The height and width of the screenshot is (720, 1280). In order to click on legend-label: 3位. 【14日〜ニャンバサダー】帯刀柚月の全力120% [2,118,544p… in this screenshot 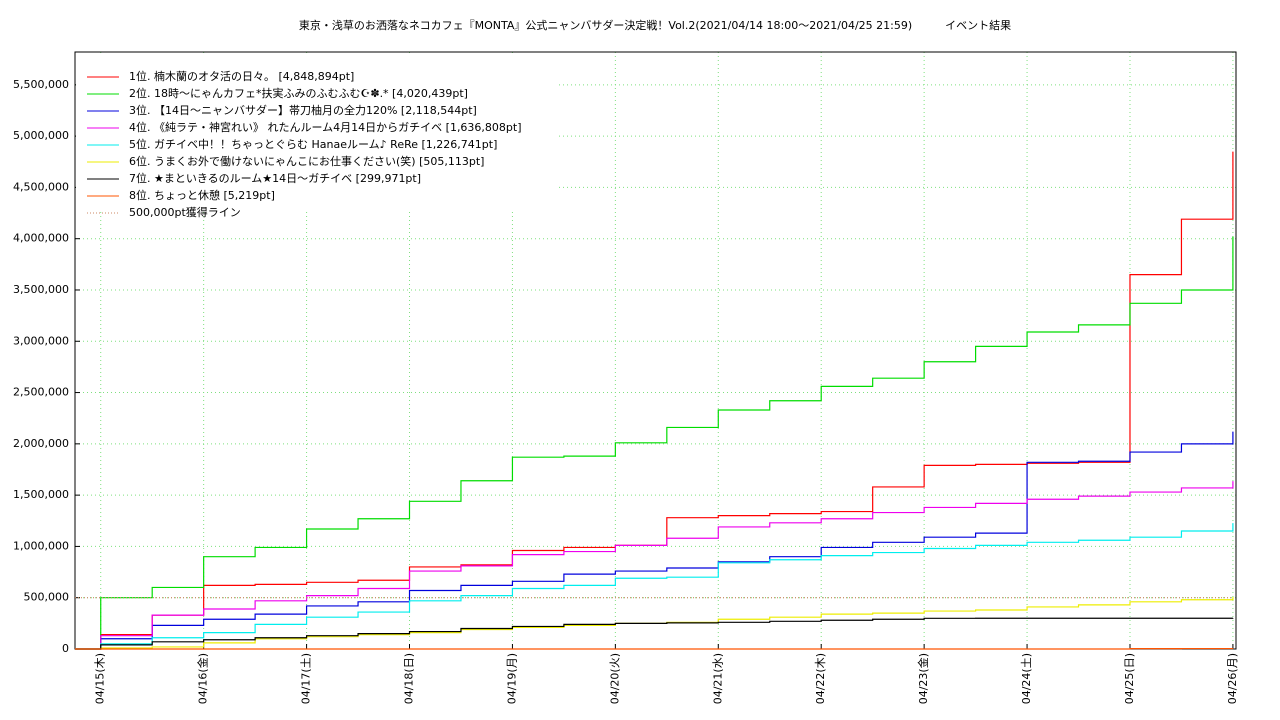, I will do `click(303, 110)`.